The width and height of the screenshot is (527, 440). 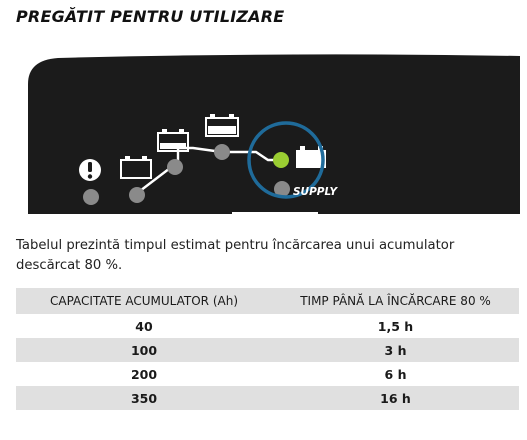 I want to click on ready-led-active, so click(x=281, y=160).